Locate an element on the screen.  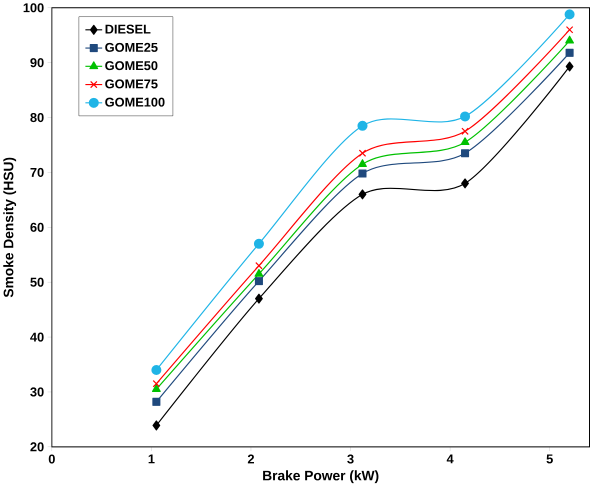
y-tick-label: 60 is located at coordinates (37, 227).